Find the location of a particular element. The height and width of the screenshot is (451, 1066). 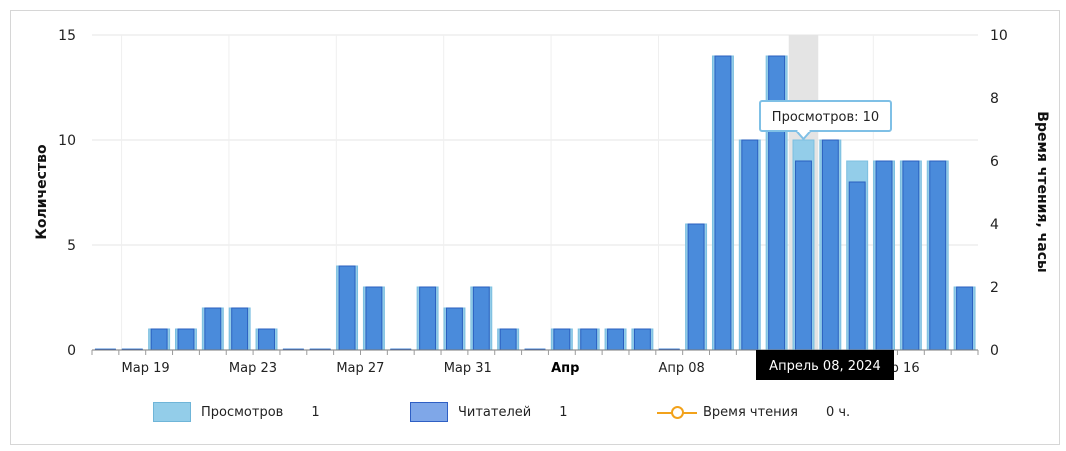

legend-count-views: 1 is located at coordinates (315, 412).